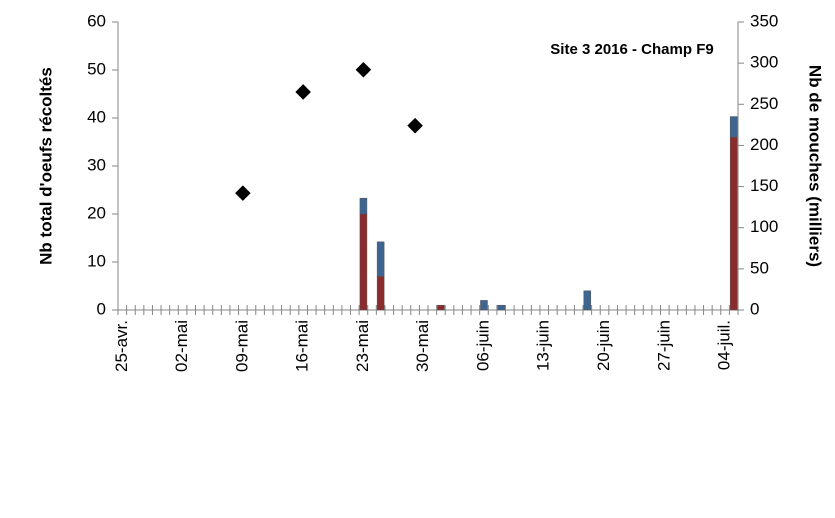 This screenshot has height=518, width=835. Describe the element at coordinates (764, 62) in the screenshot. I see `y2-tick-label: 300` at that location.